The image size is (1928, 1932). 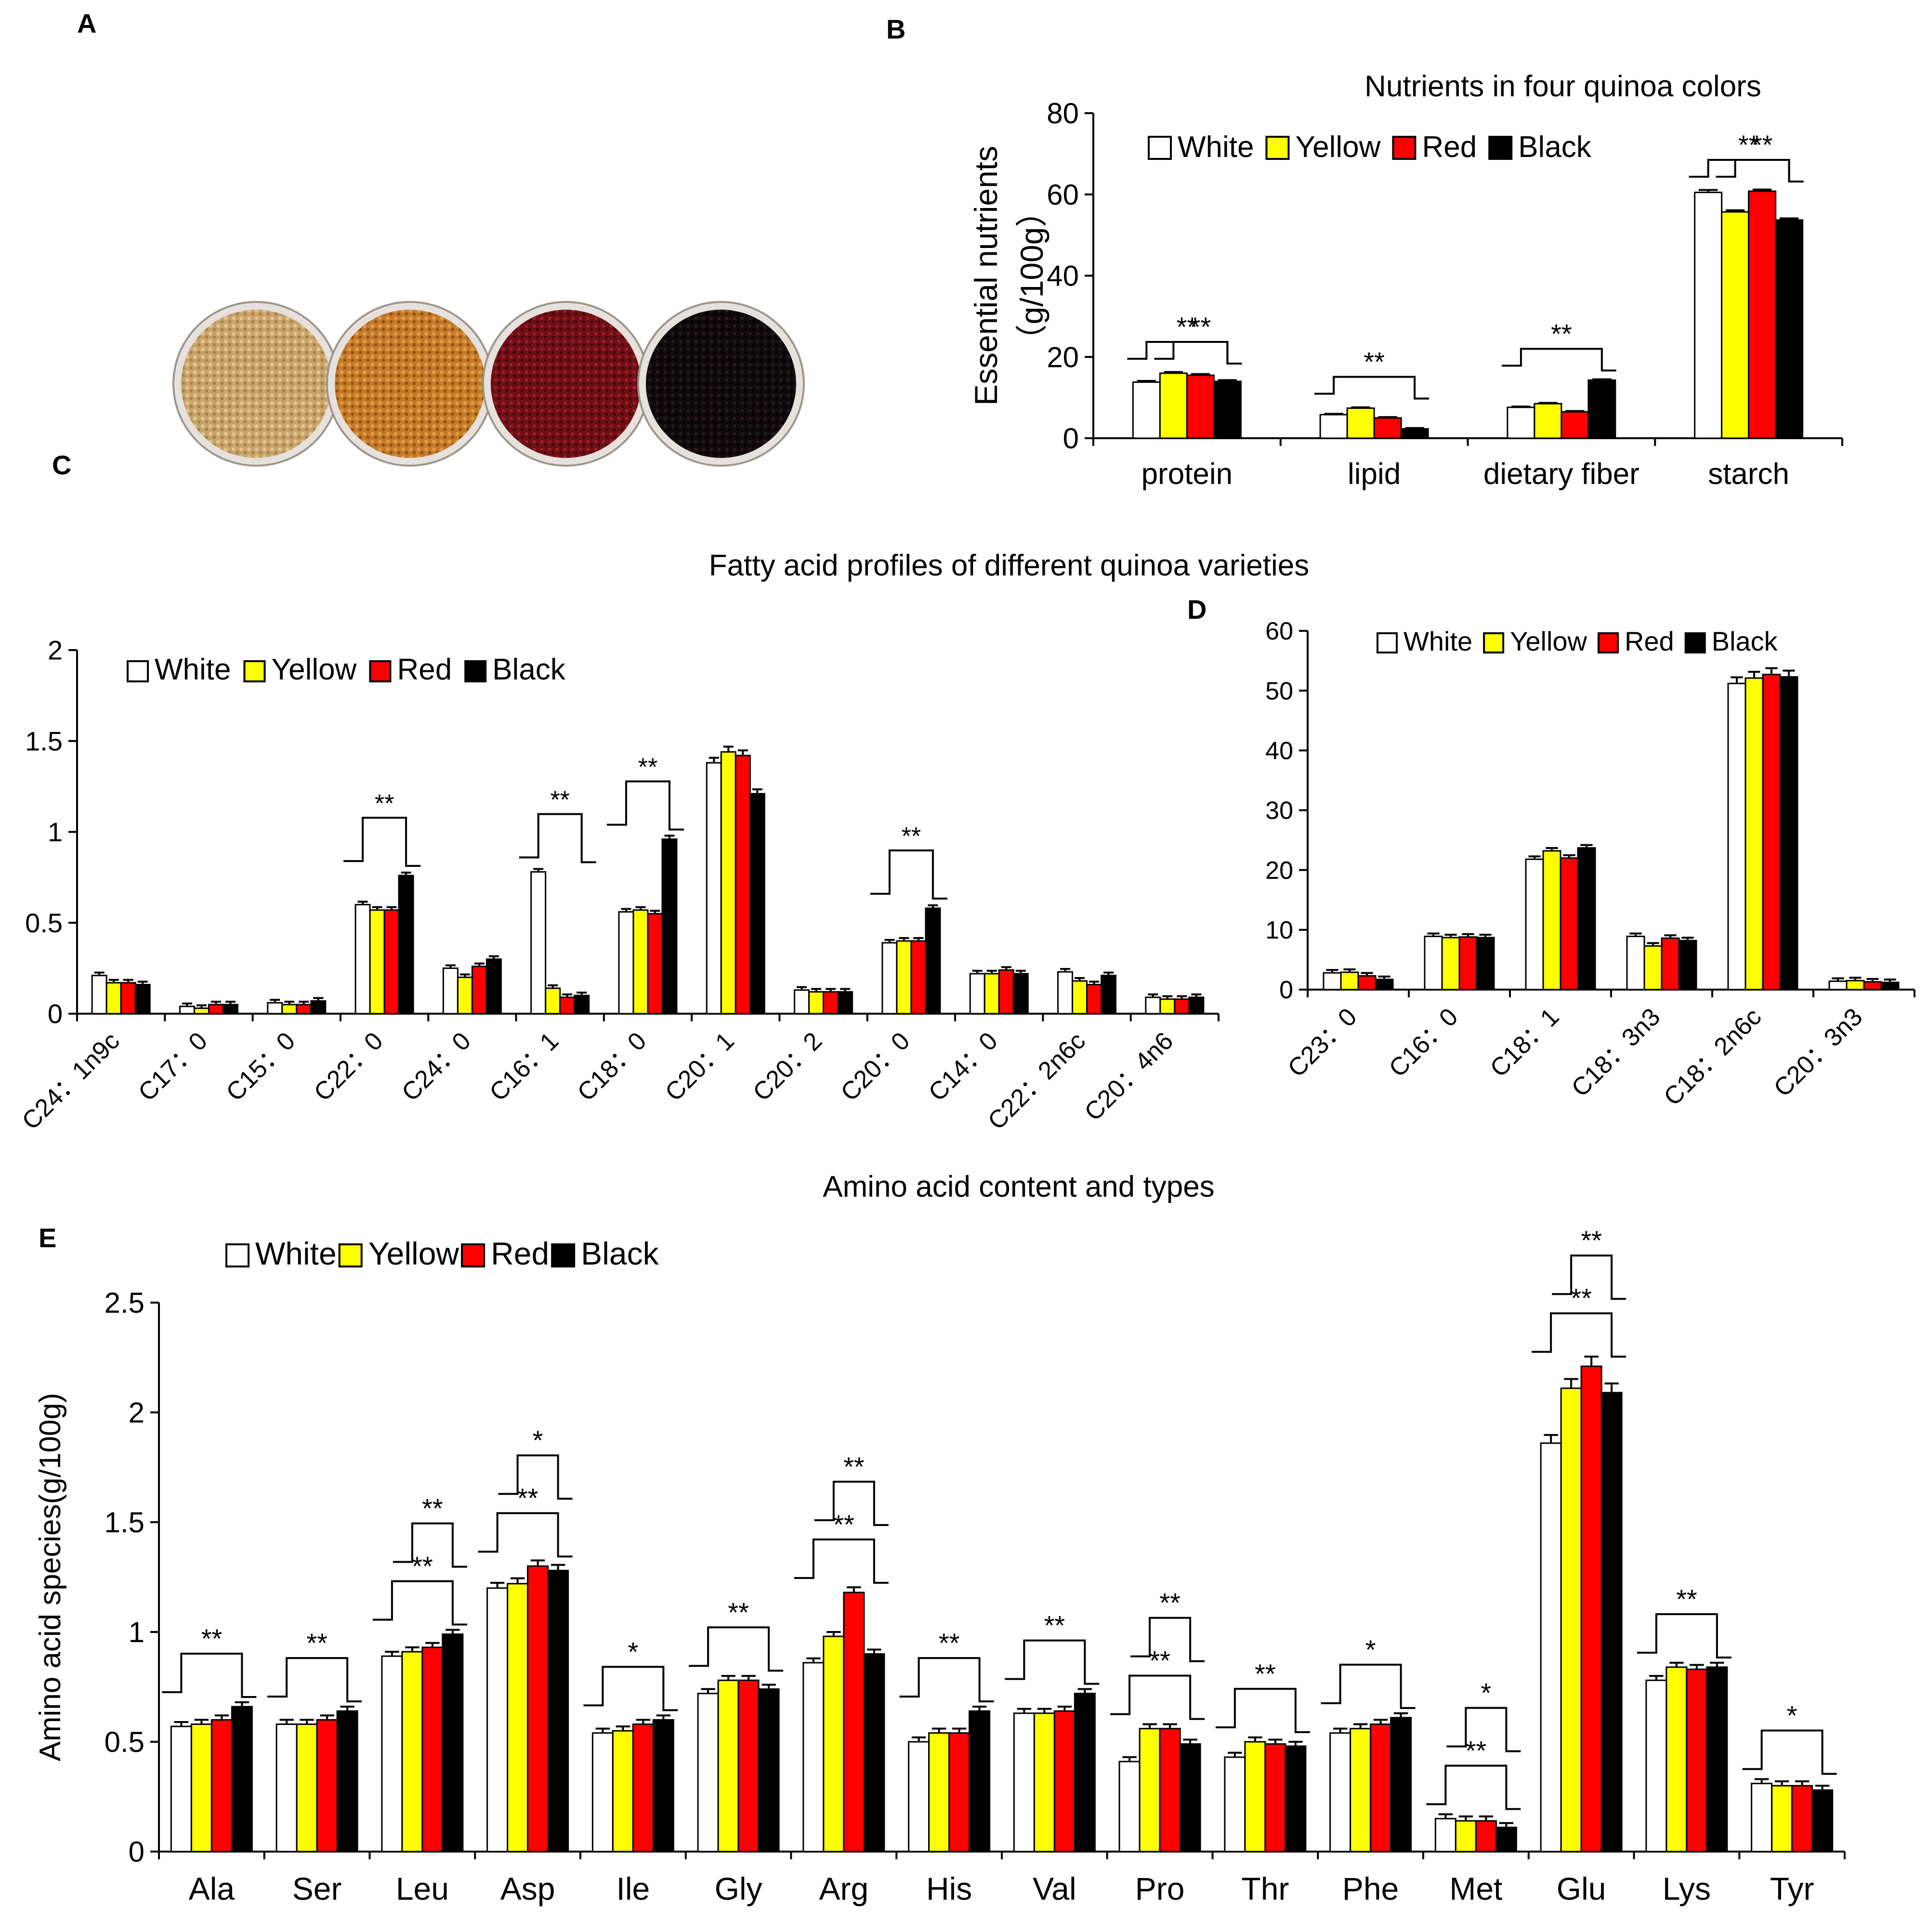 I want to click on bar-white-ile, so click(x=602, y=1792).